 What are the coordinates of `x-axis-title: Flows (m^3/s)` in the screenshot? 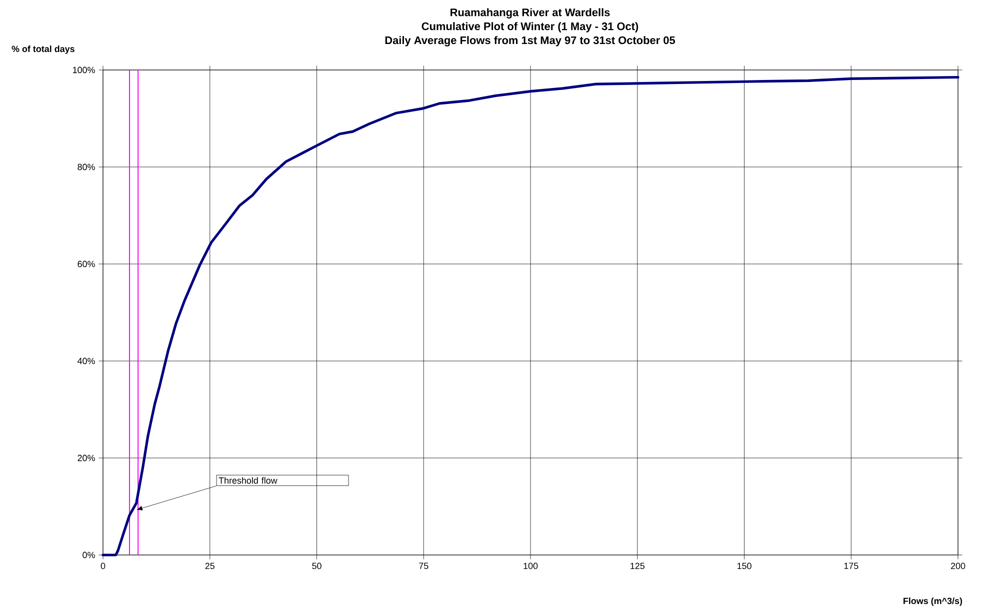 It's located at (933, 601).